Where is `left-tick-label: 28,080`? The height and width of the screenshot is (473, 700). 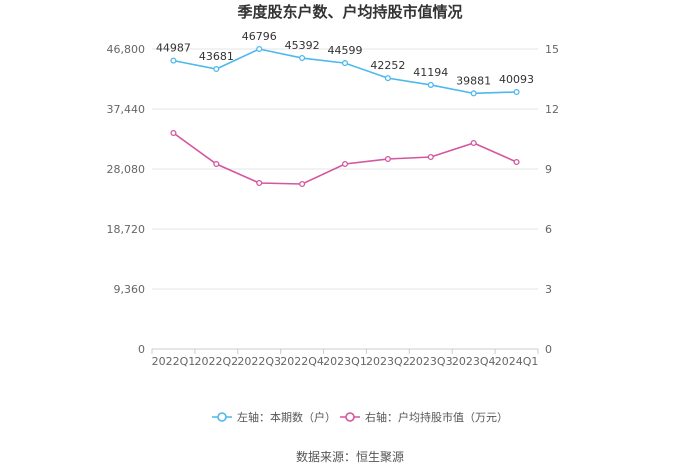 left-tick-label: 28,080 is located at coordinates (126, 169).